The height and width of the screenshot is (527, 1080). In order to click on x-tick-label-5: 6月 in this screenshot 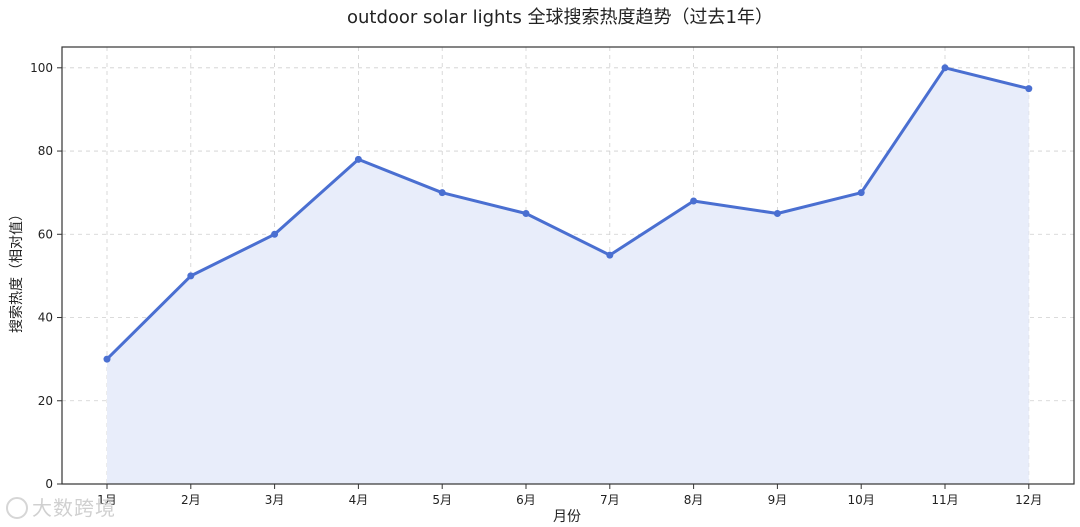, I will do `click(526, 500)`.